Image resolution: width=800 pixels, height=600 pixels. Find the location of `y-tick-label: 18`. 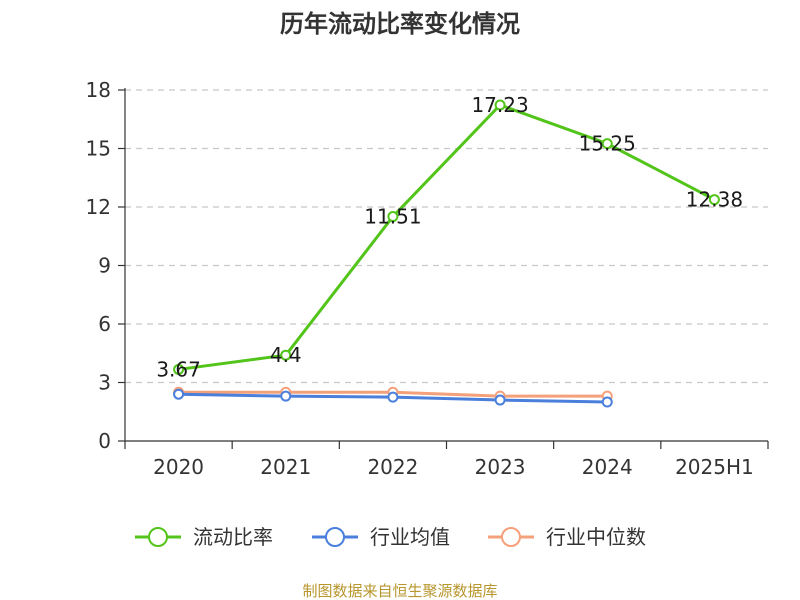

y-tick-label: 18 is located at coordinates (98, 90).